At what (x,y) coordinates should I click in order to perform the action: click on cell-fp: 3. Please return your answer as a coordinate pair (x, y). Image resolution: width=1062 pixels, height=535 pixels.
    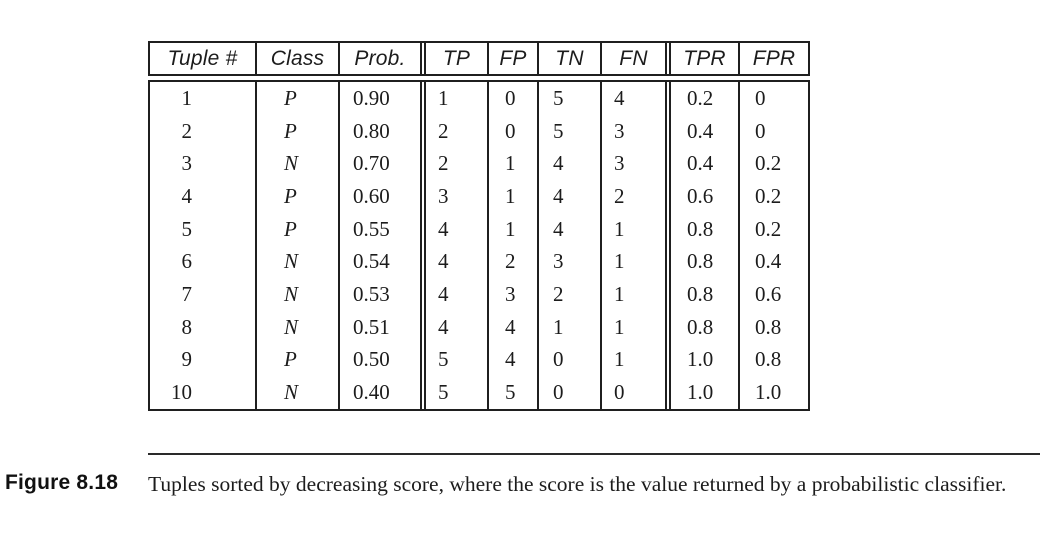
    Looking at the image, I should click on (512, 294).